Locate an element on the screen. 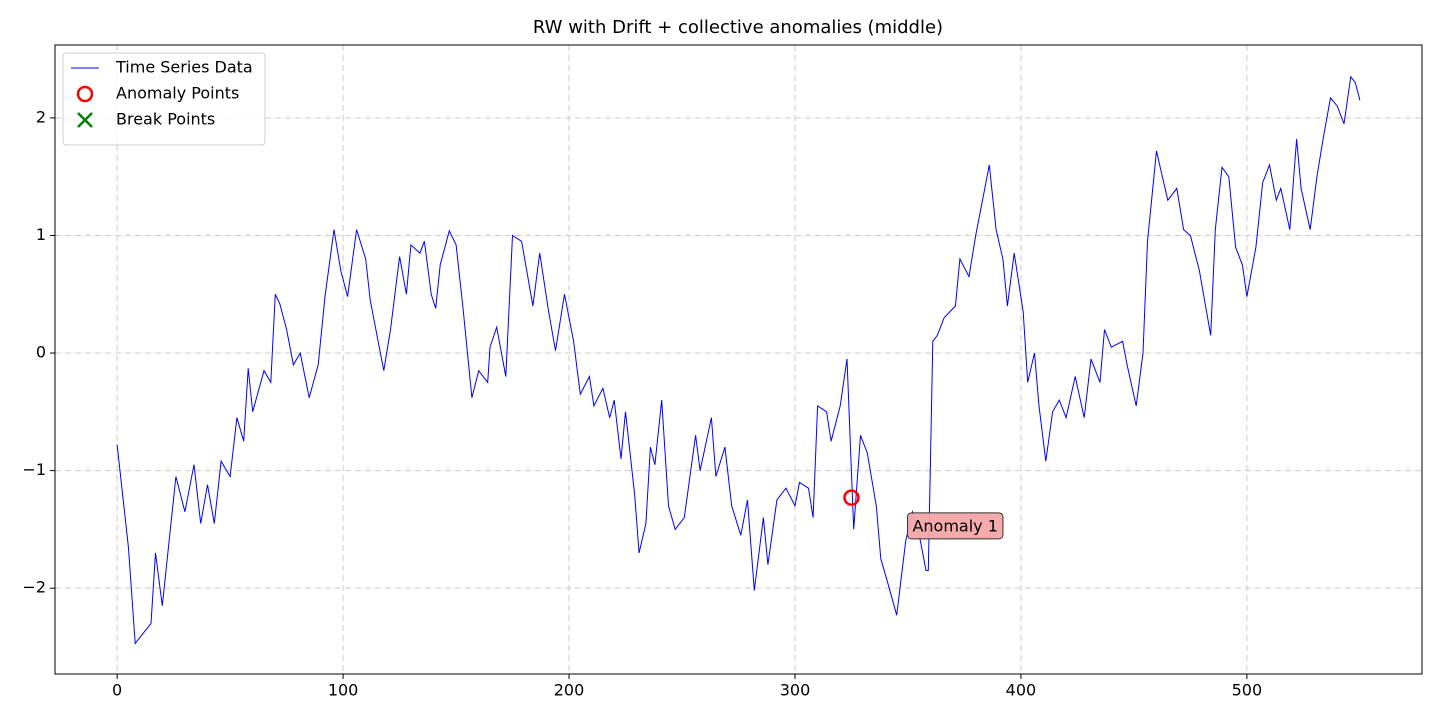 This screenshot has width=1440, height=720. legend-label: Anomaly Points is located at coordinates (177, 93).